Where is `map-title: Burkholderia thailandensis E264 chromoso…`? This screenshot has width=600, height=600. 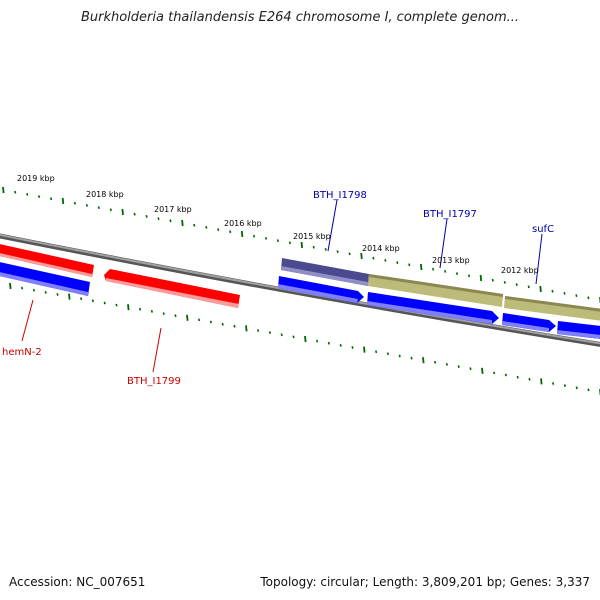
map-title: Burkholderia thailandensis E264 chromoso… is located at coordinates (300, 17).